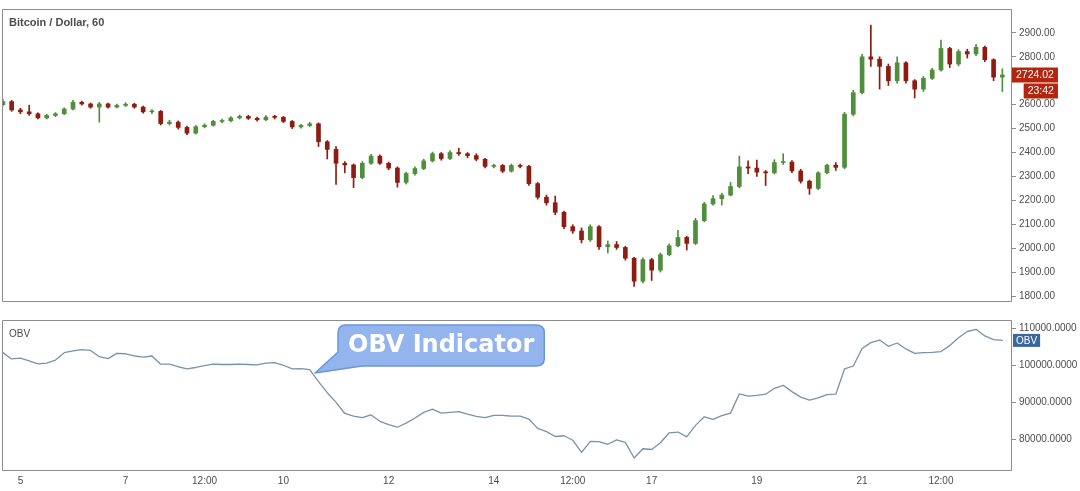 This screenshot has width=1080, height=491. I want to click on y-tick-label: 2200.00, so click(1037, 200).